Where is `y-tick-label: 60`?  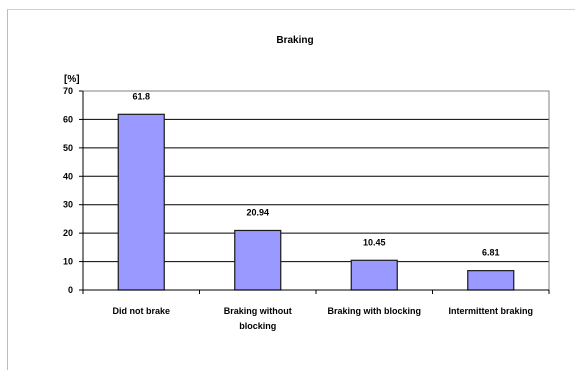 y-tick-label: 60 is located at coordinates (68, 119).